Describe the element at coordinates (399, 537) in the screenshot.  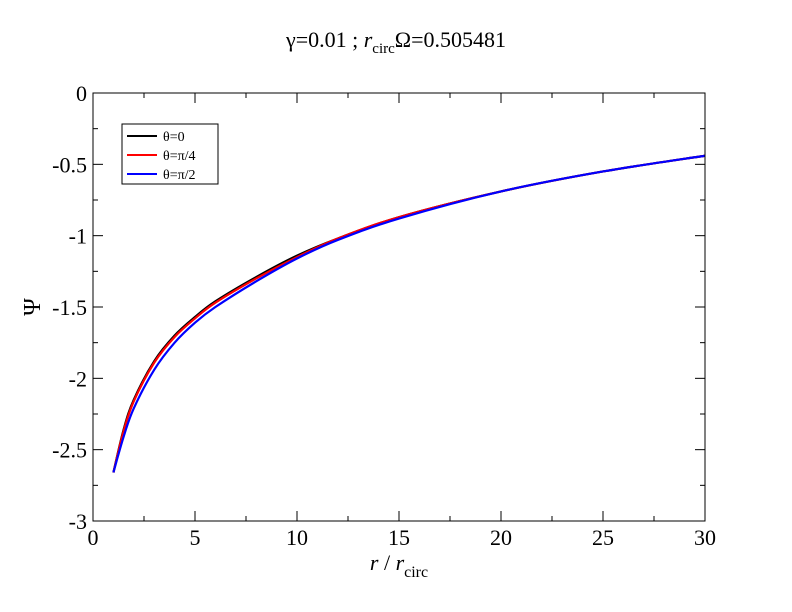
I see `x-tick-label: 15` at that location.